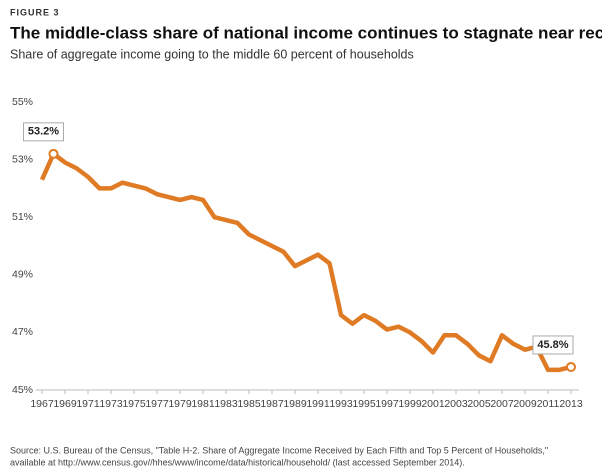  Describe the element at coordinates (22, 102) in the screenshot. I see `y-tick-label: 55%` at that location.